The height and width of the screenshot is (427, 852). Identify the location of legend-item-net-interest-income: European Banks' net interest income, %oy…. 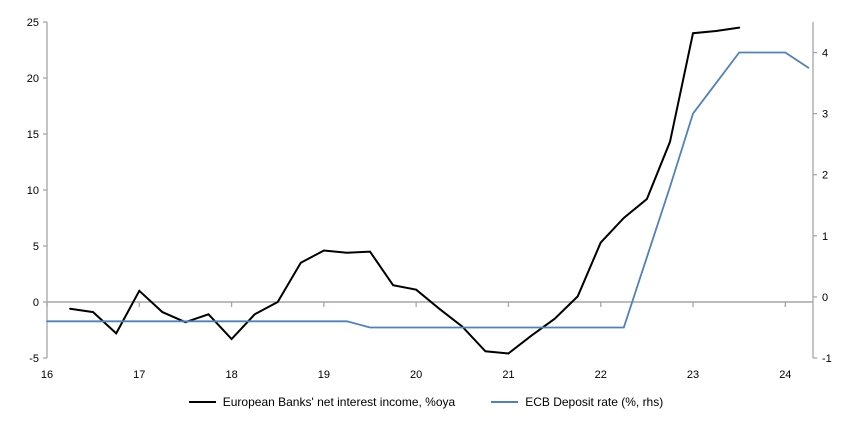
(322, 402).